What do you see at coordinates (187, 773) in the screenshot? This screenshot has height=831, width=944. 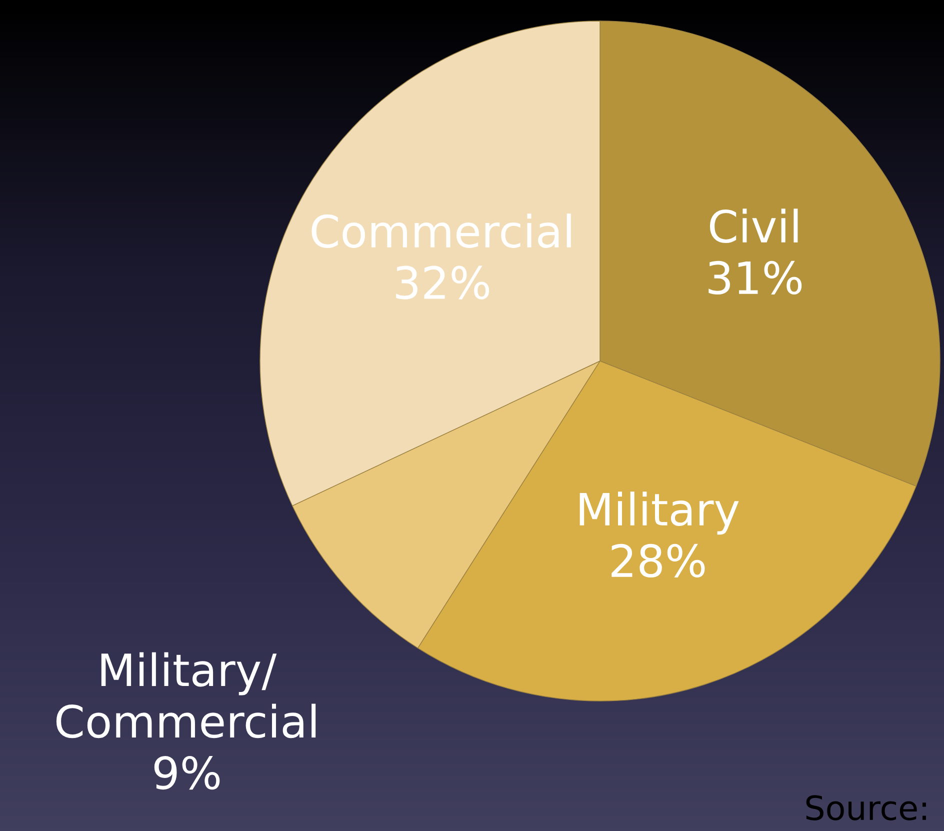 I see `data-label: 9%` at bounding box center [187, 773].